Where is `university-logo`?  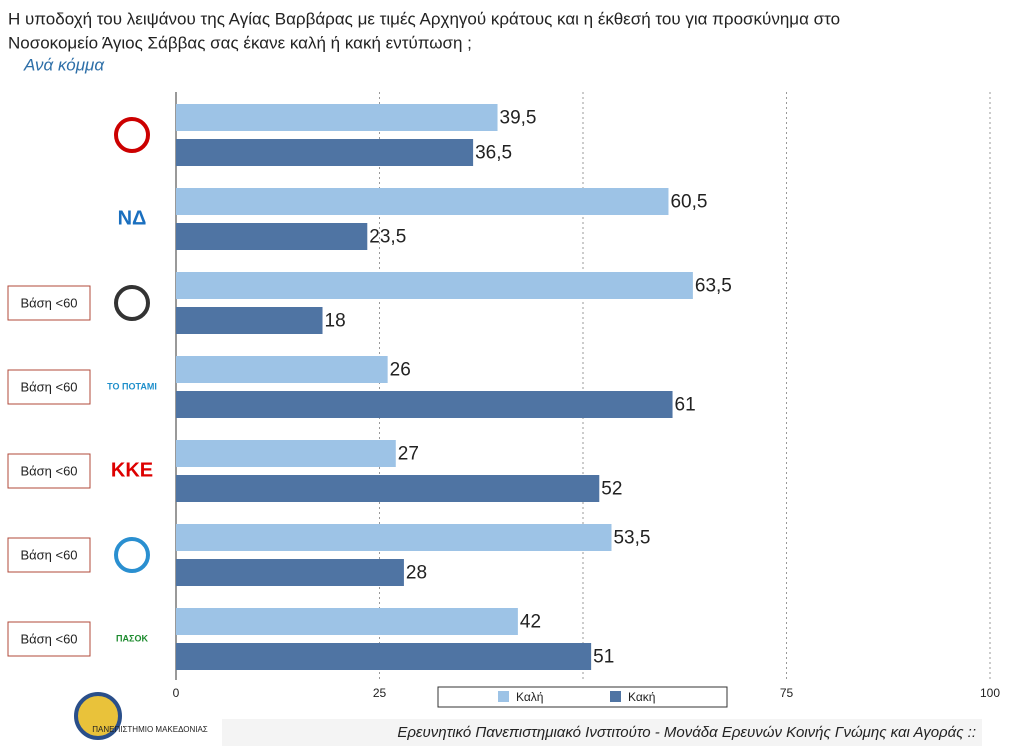 university-logo is located at coordinates (98, 716).